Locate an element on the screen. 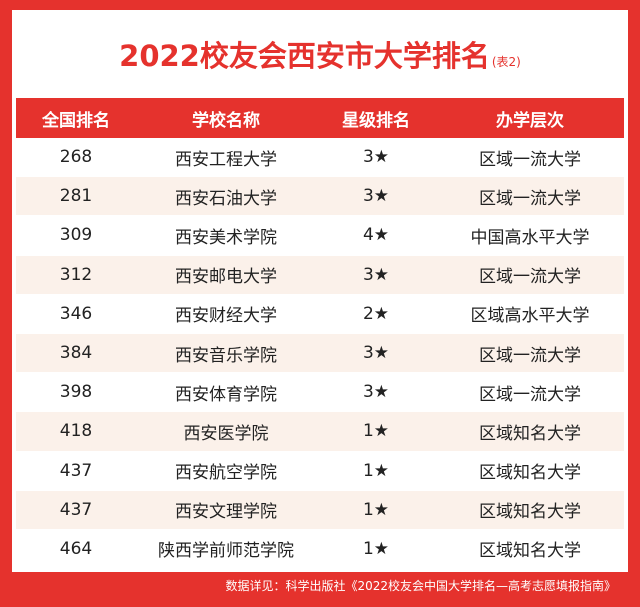 This screenshot has width=640, height=607. title-text: 2022校友会西安市大学排名 is located at coordinates (304, 56).